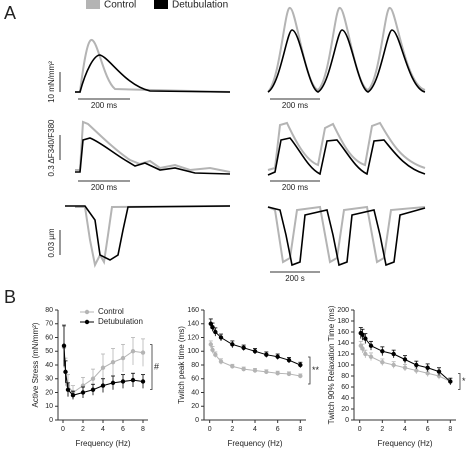 Image resolution: width=474 pixels, height=454 pixels. What do you see at coordinates (51, 82) in the screenshot?
I see `scale-label: 10 mN/mm²` at bounding box center [51, 82].